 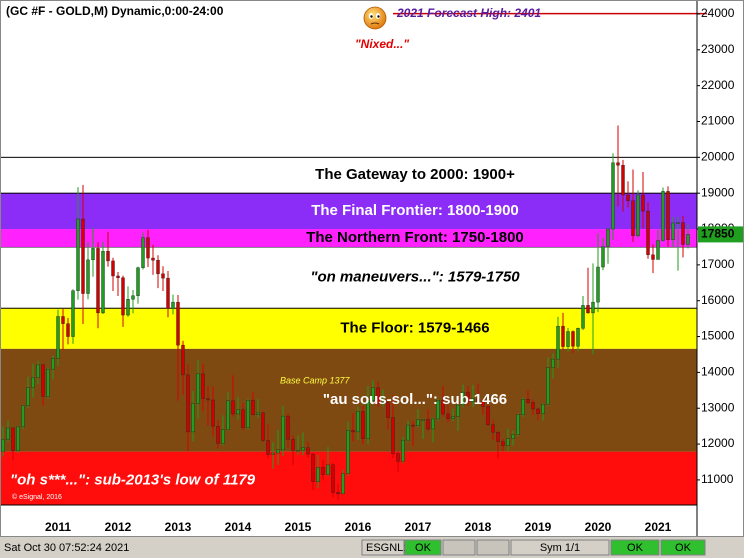 I want to click on annotation: Base Camp 1377, so click(x=315, y=380).